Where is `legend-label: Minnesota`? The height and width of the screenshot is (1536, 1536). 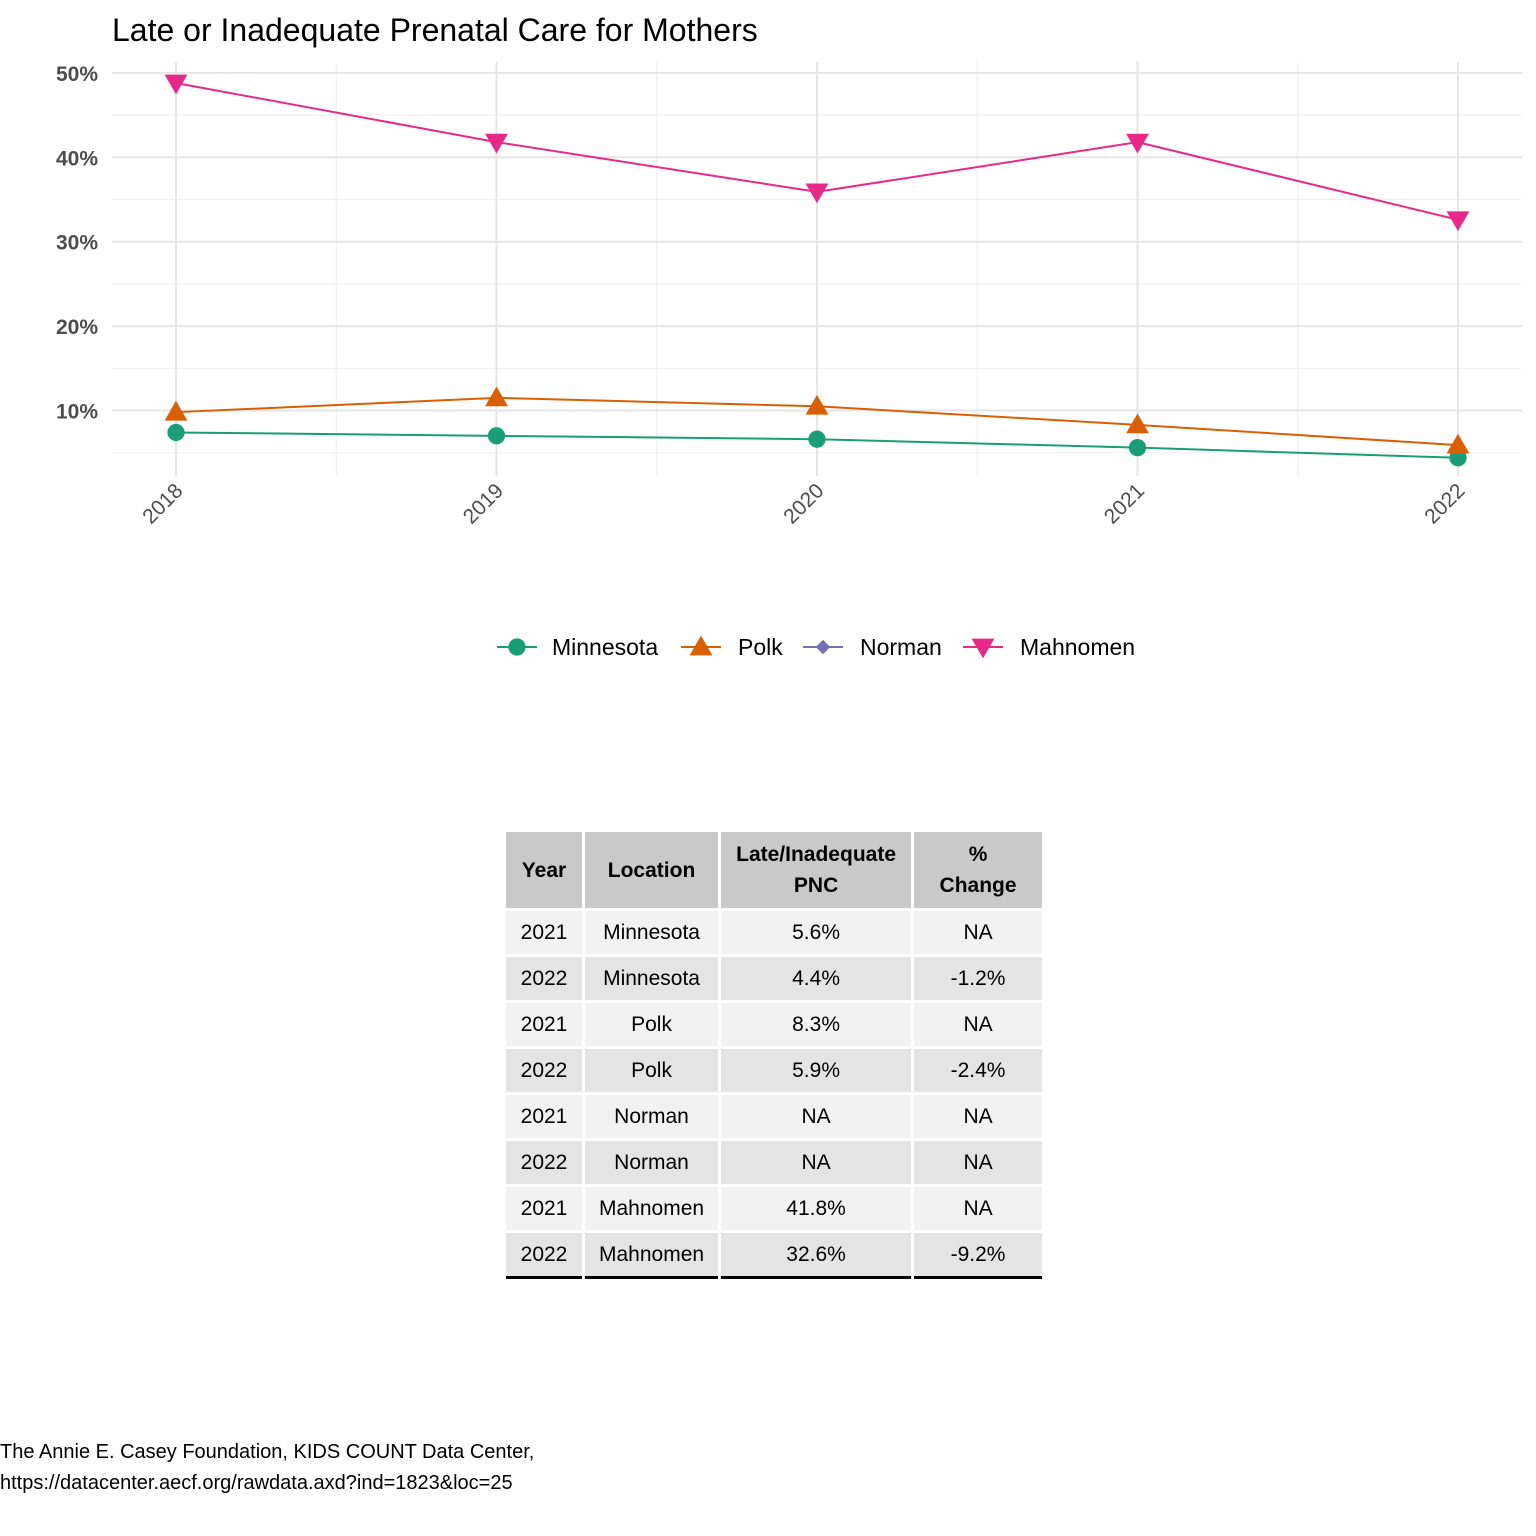 legend-label: Minnesota is located at coordinates (605, 647).